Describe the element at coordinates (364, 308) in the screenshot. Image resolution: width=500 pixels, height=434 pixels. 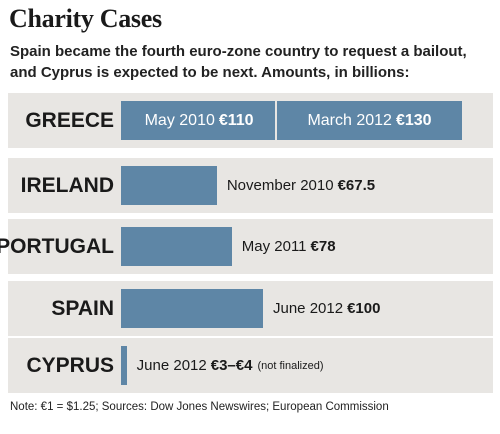
I see `data-label-amount: €100` at that location.